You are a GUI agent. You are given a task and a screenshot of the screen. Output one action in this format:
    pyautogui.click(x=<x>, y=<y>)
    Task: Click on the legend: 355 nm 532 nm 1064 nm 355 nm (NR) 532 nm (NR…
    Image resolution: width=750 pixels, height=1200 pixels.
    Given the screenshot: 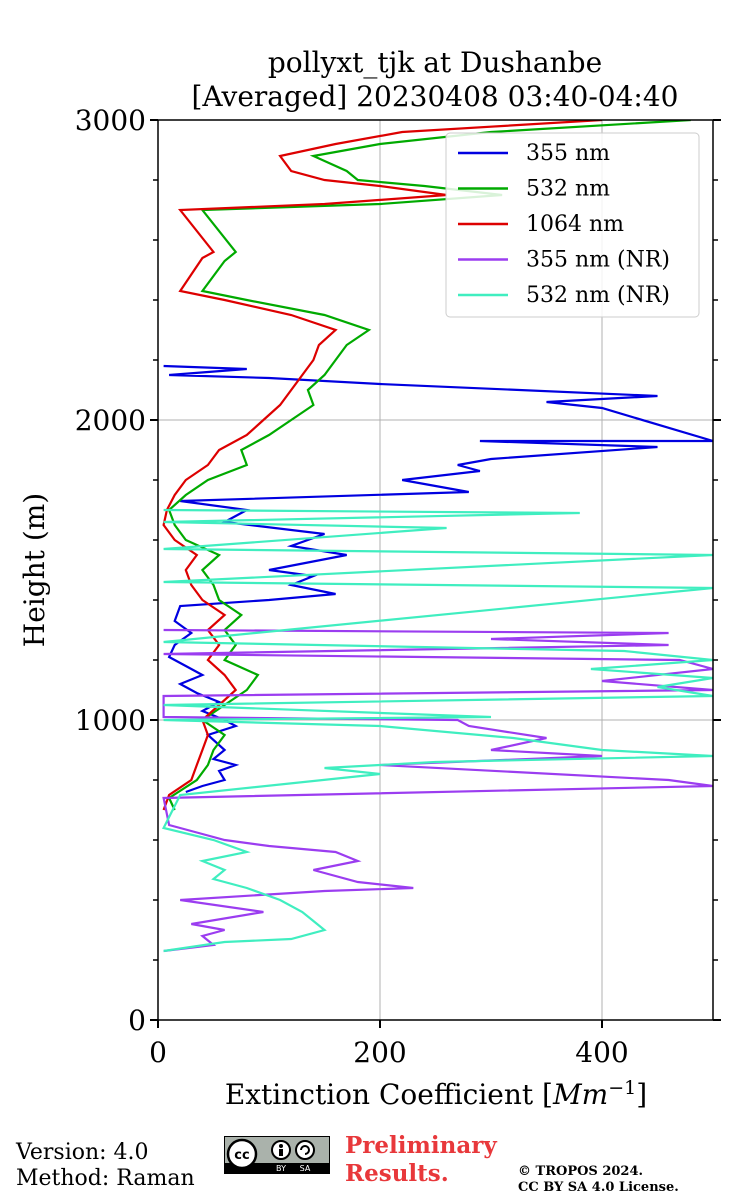 What is the action you would take?
    pyautogui.click(x=572, y=225)
    